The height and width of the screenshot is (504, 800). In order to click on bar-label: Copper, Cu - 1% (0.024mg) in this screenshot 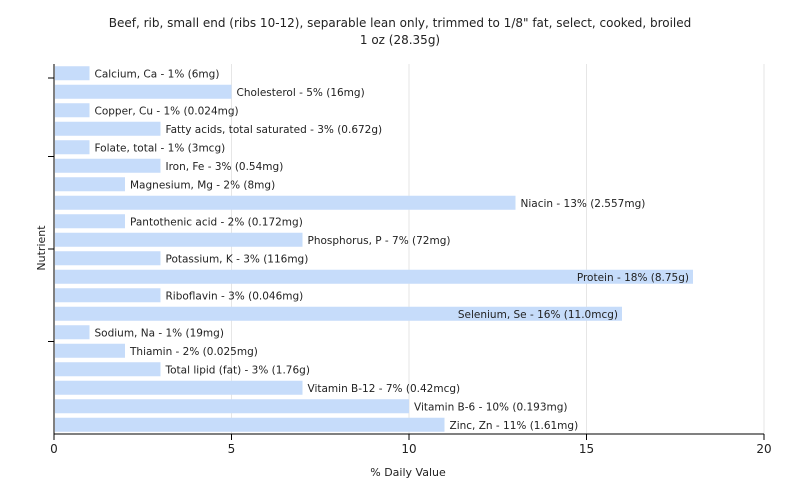, I will do `click(167, 111)`.